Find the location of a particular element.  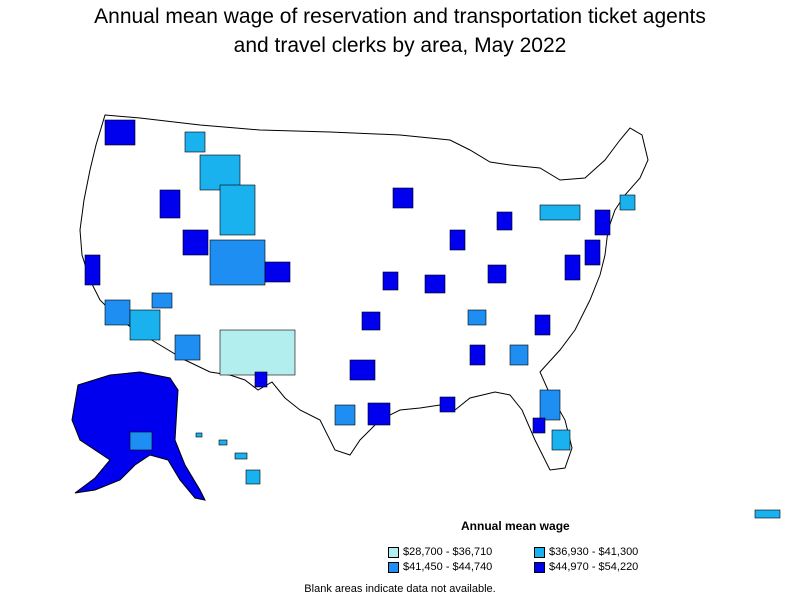

area-kansas-city is located at coordinates (390, 281).